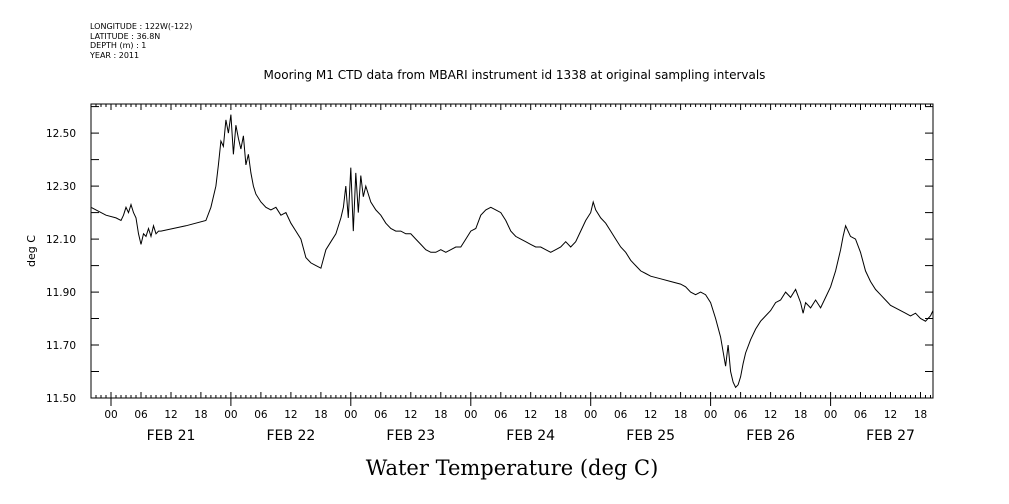 This screenshot has width=1009, height=504. What do you see at coordinates (650, 436) in the screenshot?
I see `date-label: FEB 25` at bounding box center [650, 436].